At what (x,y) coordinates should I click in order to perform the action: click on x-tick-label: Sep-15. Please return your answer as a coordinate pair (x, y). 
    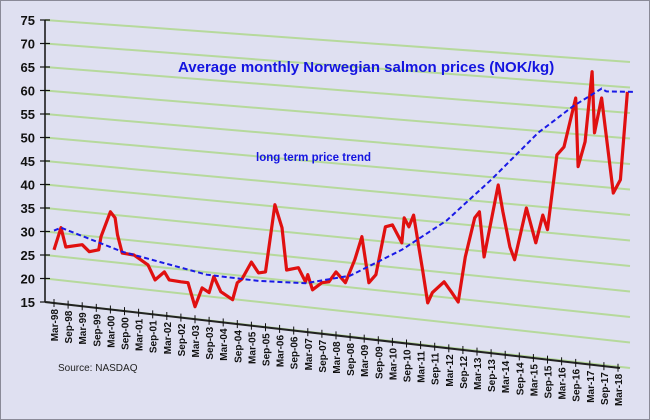
    Looking at the image, I should click on (549, 381).